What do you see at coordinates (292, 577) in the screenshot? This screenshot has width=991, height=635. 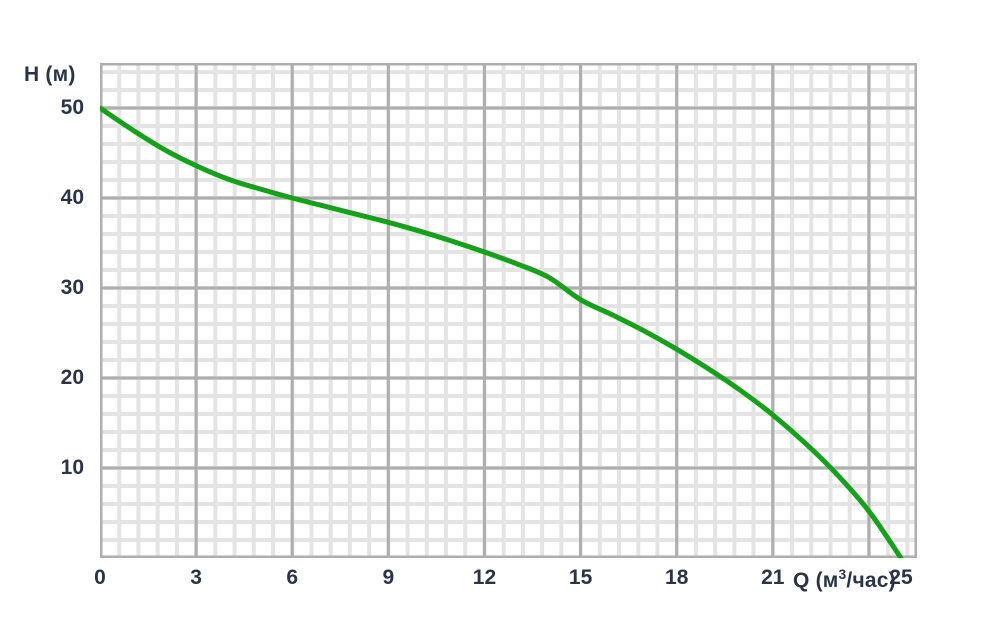 I see `x-tick-label: 6` at bounding box center [292, 577].